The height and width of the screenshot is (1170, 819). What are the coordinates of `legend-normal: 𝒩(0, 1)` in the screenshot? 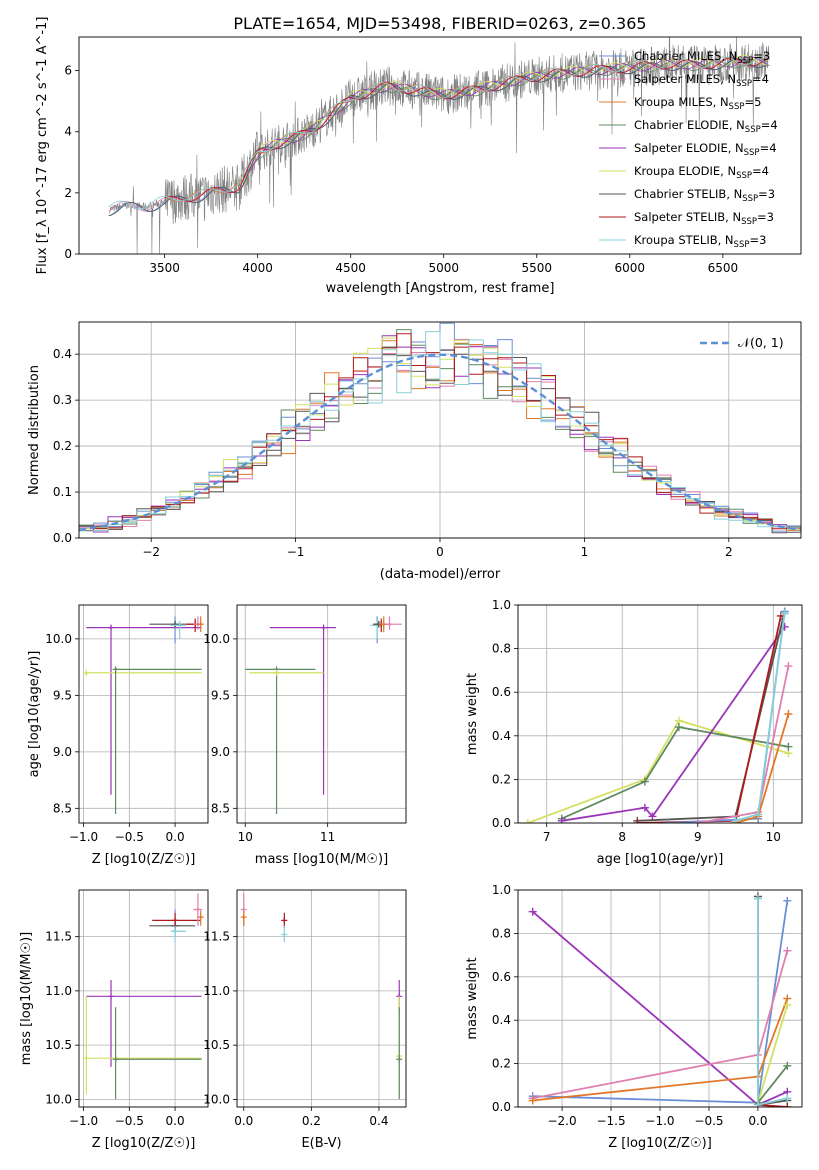 It's located at (742, 342).